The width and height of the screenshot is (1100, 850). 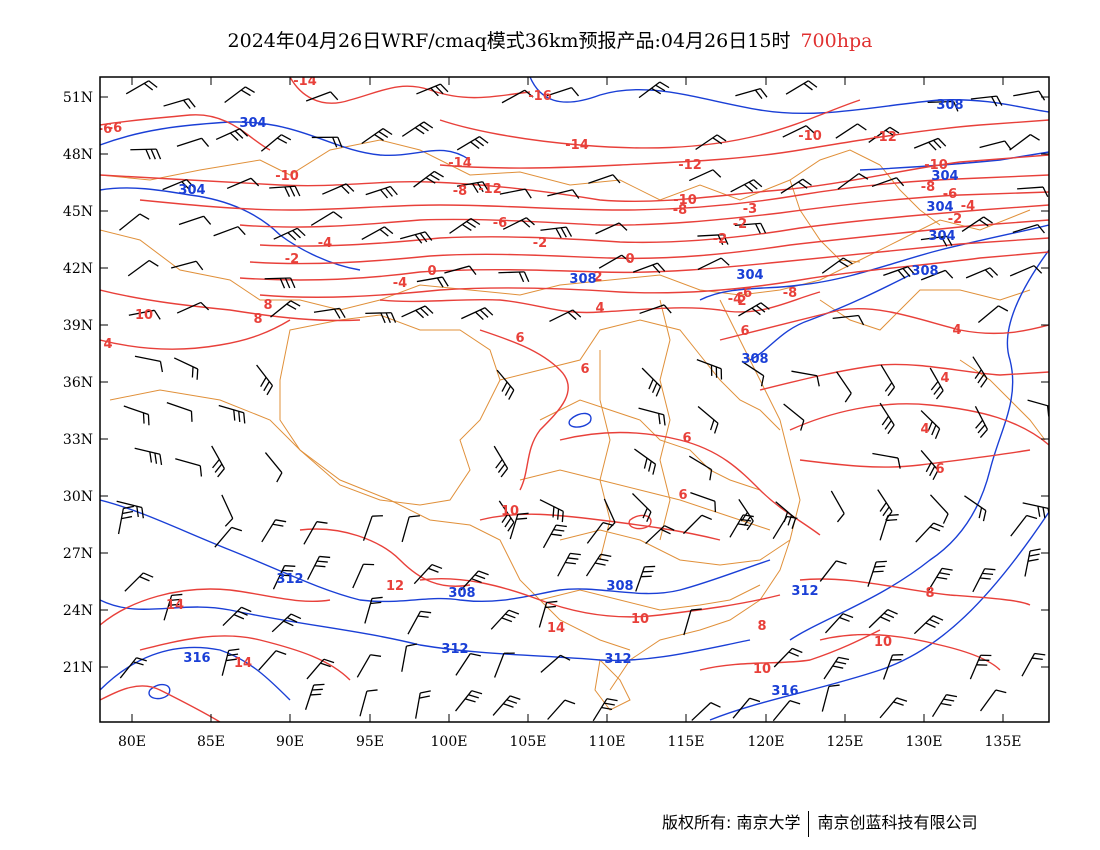 What do you see at coordinates (78, 554) in the screenshot?
I see `lat-tick-label: 27N` at bounding box center [78, 554].